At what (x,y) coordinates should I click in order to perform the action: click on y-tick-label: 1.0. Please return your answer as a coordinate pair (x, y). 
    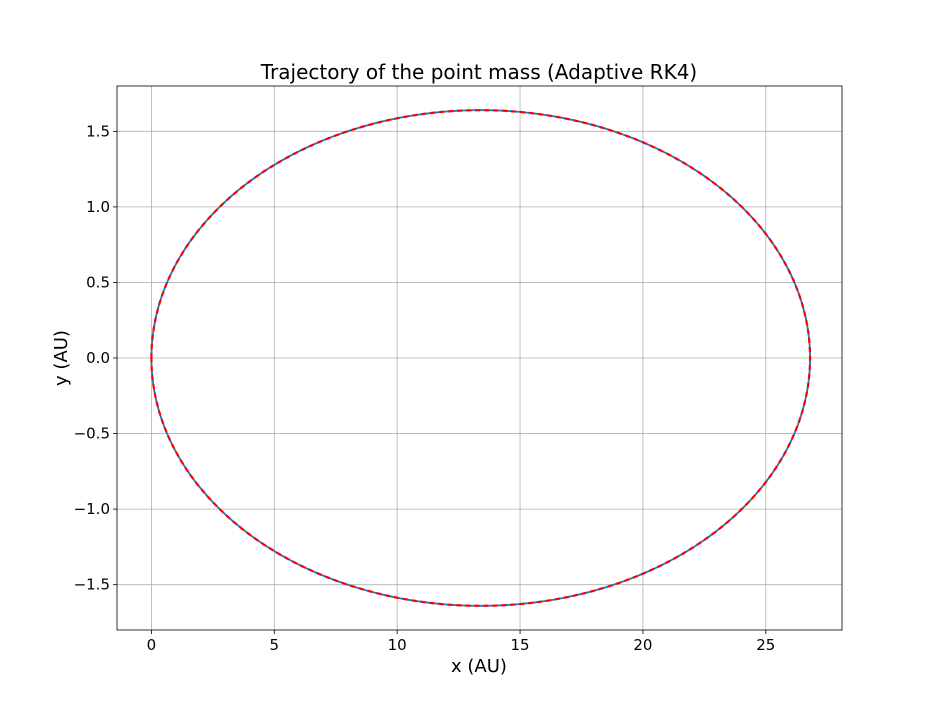
    Looking at the image, I should click on (98, 207).